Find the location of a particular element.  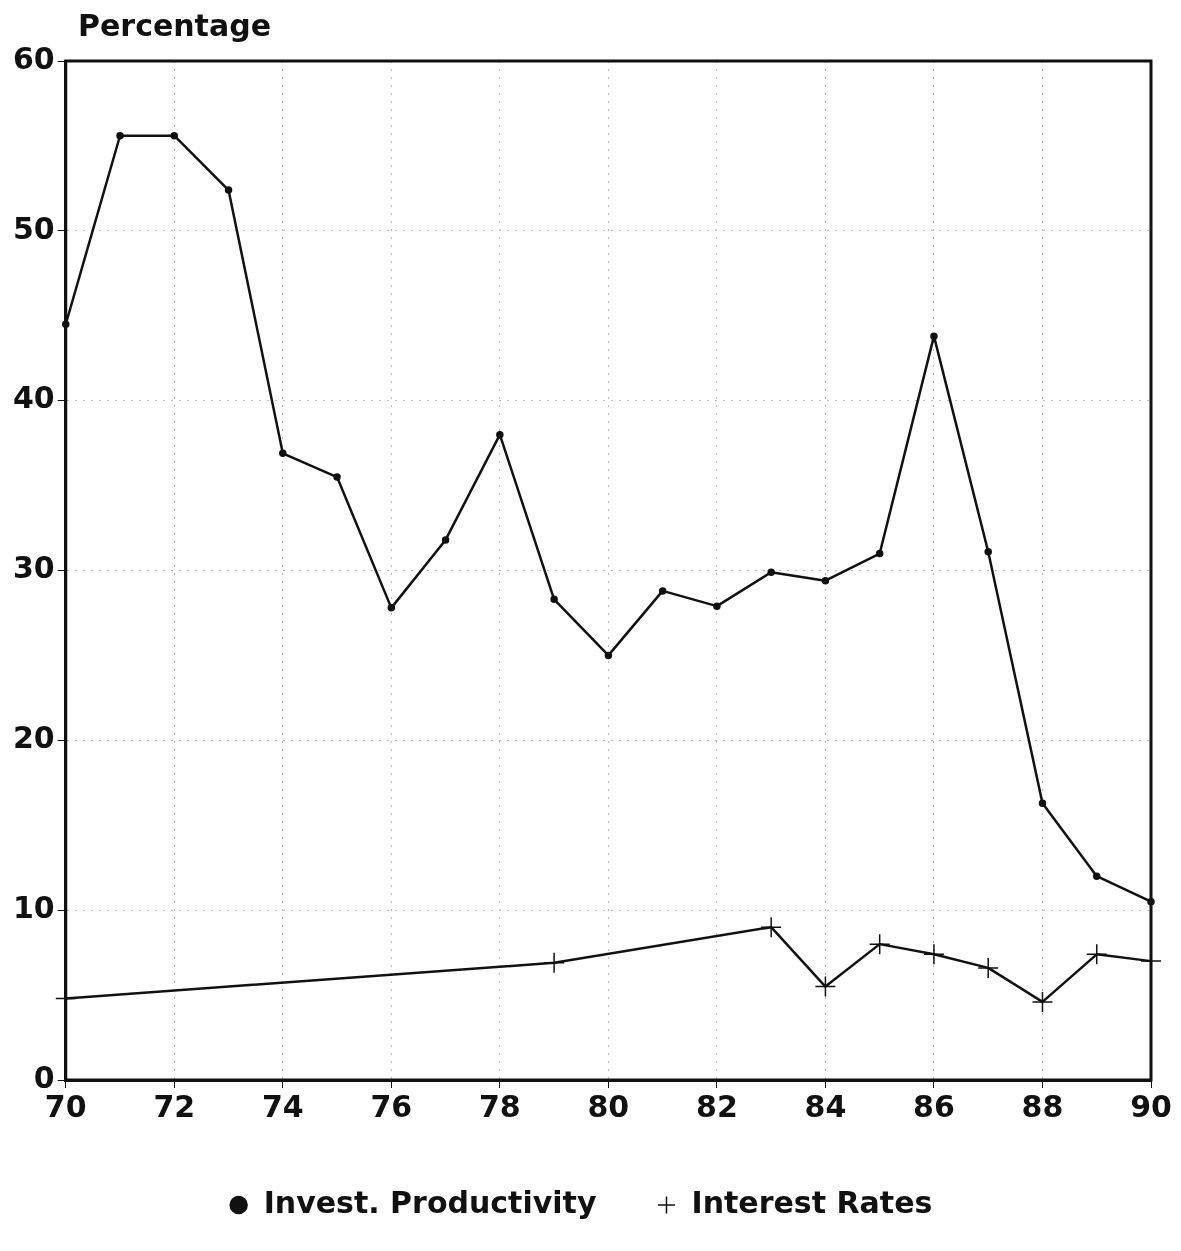

x-tick-label: 86 is located at coordinates (934, 1106).